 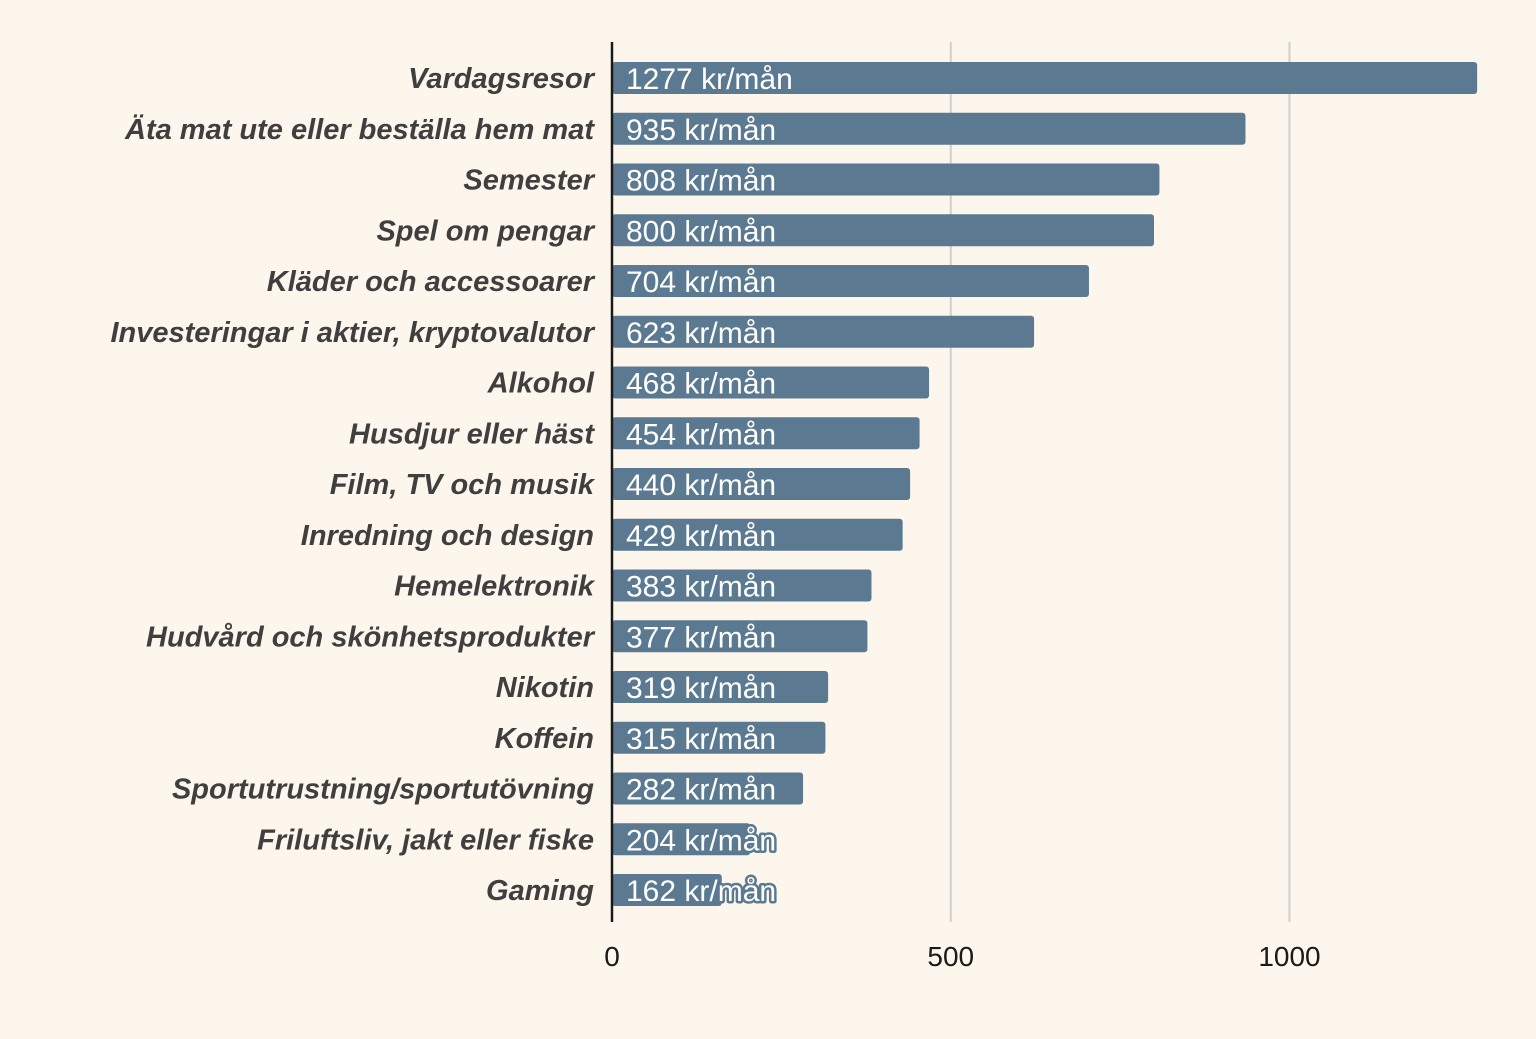 I want to click on category-label: Inredning och design, so click(x=447, y=536).